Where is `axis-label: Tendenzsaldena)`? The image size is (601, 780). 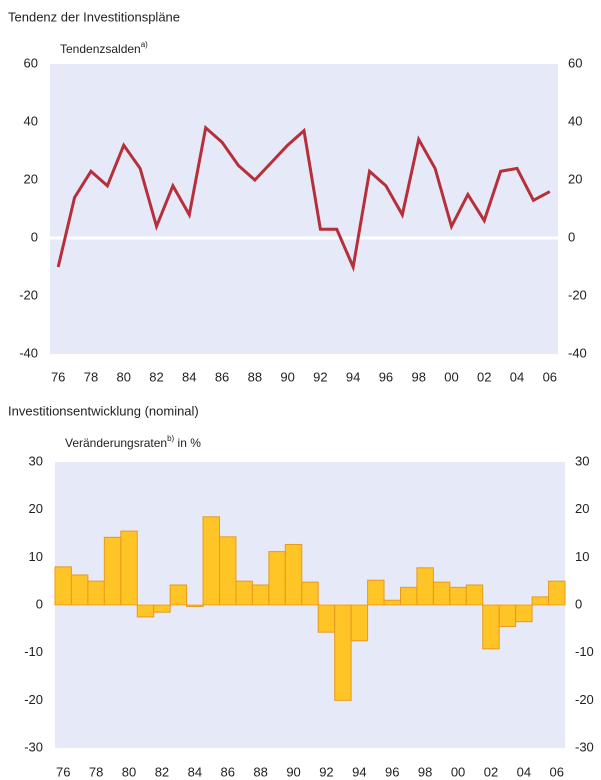
axis-label: Tendenzsaldena) is located at coordinates (104, 48).